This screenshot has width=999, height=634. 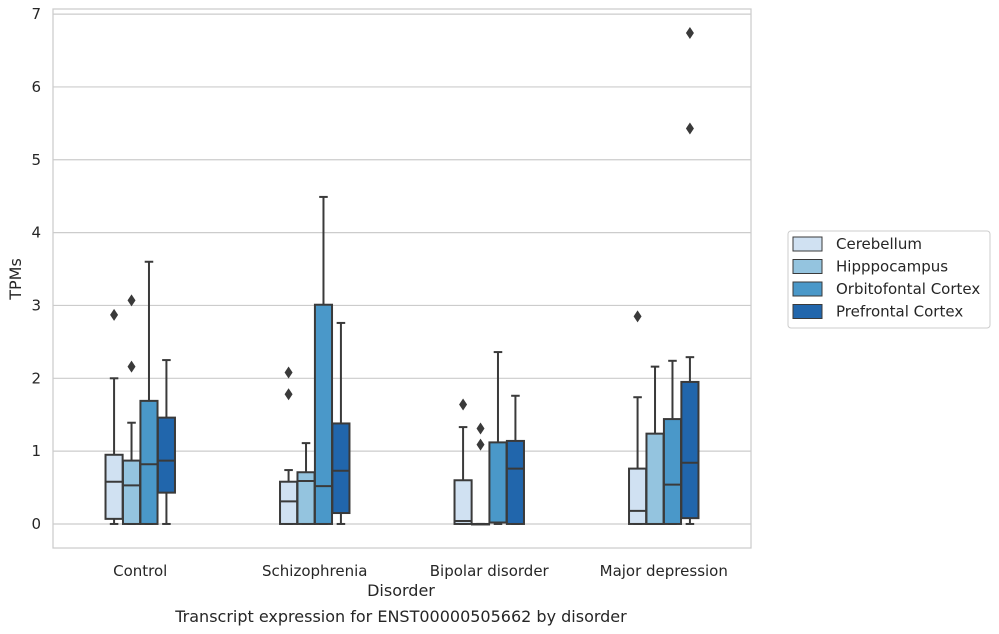 I want to click on y-tick-label-1: 1, so click(x=36, y=451).